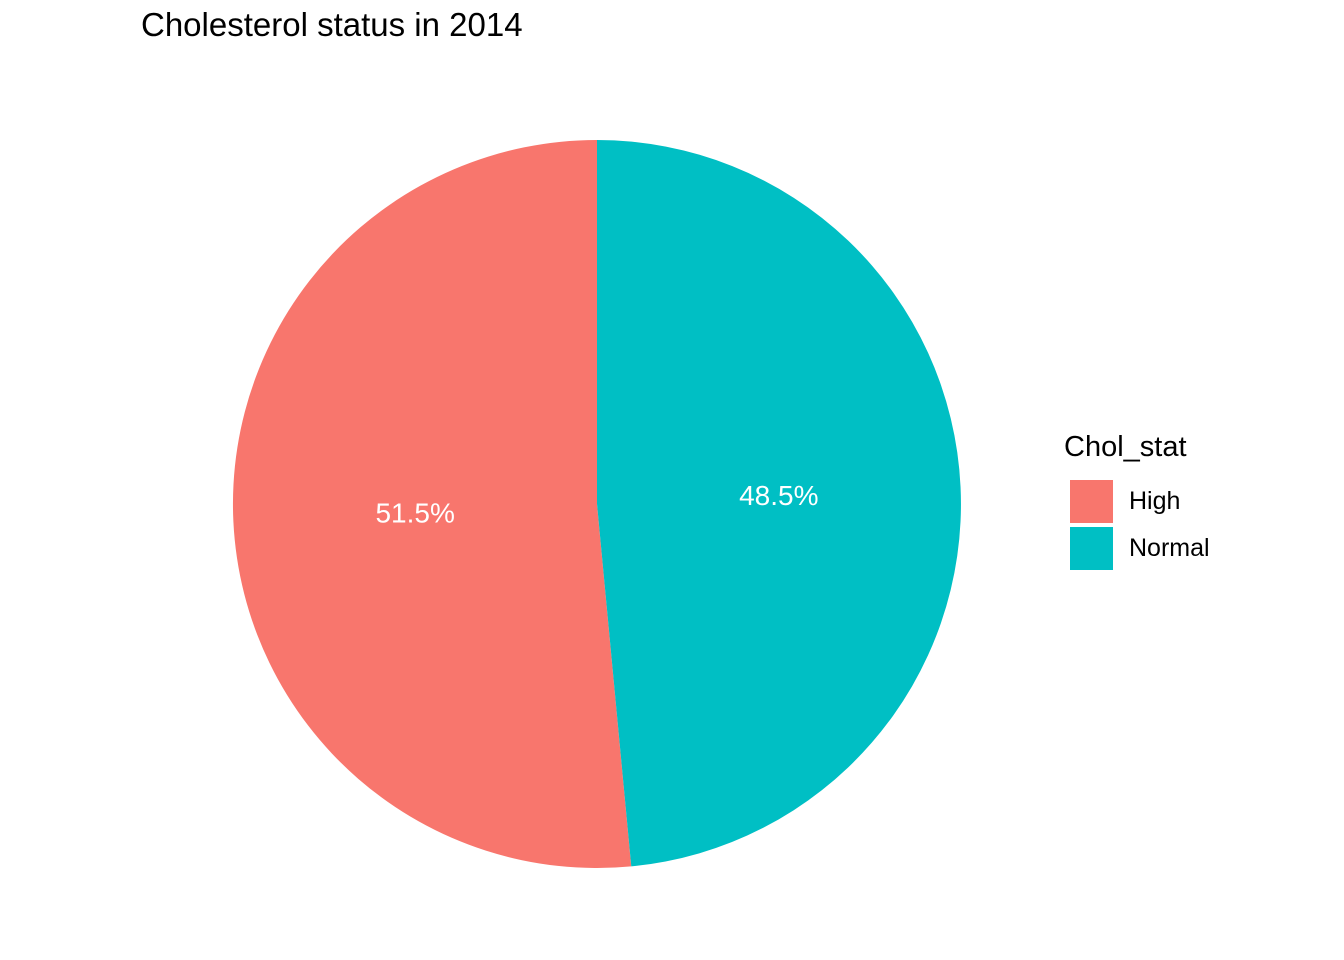 Image resolution: width=1344 pixels, height=960 pixels. I want to click on legend-swatch-high, so click(1091, 501).